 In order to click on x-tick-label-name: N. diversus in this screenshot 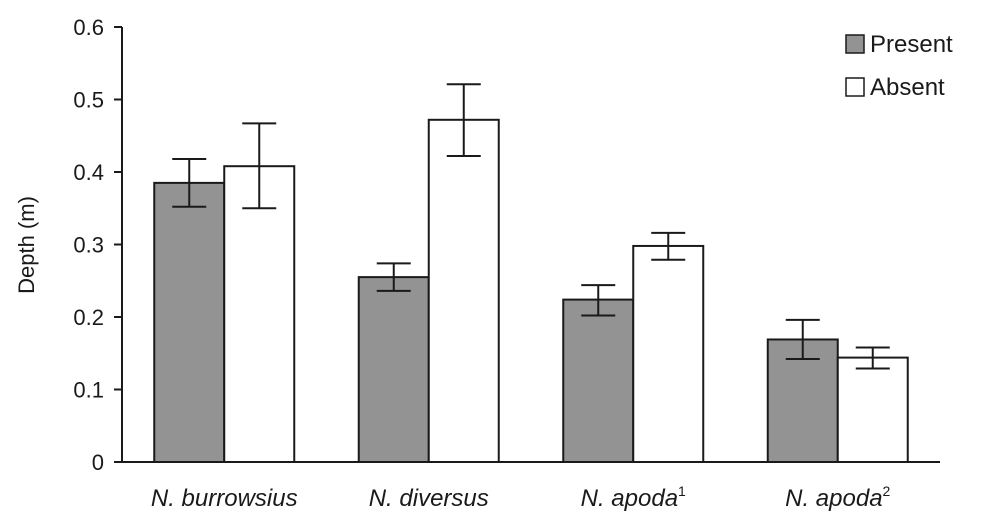, I will do `click(429, 498)`.